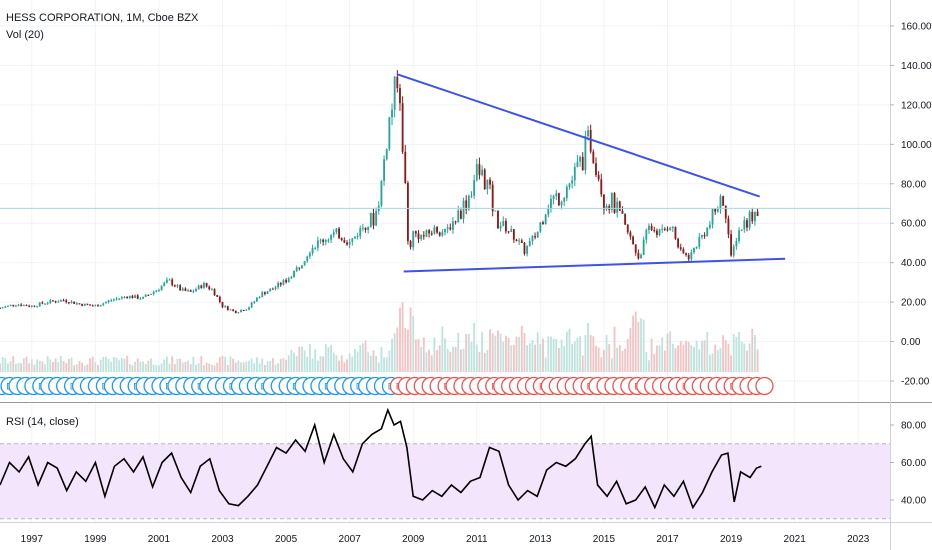 This screenshot has height=550, width=932. What do you see at coordinates (916, 66) in the screenshot?
I see `price-tick-label: 140.00` at bounding box center [916, 66].